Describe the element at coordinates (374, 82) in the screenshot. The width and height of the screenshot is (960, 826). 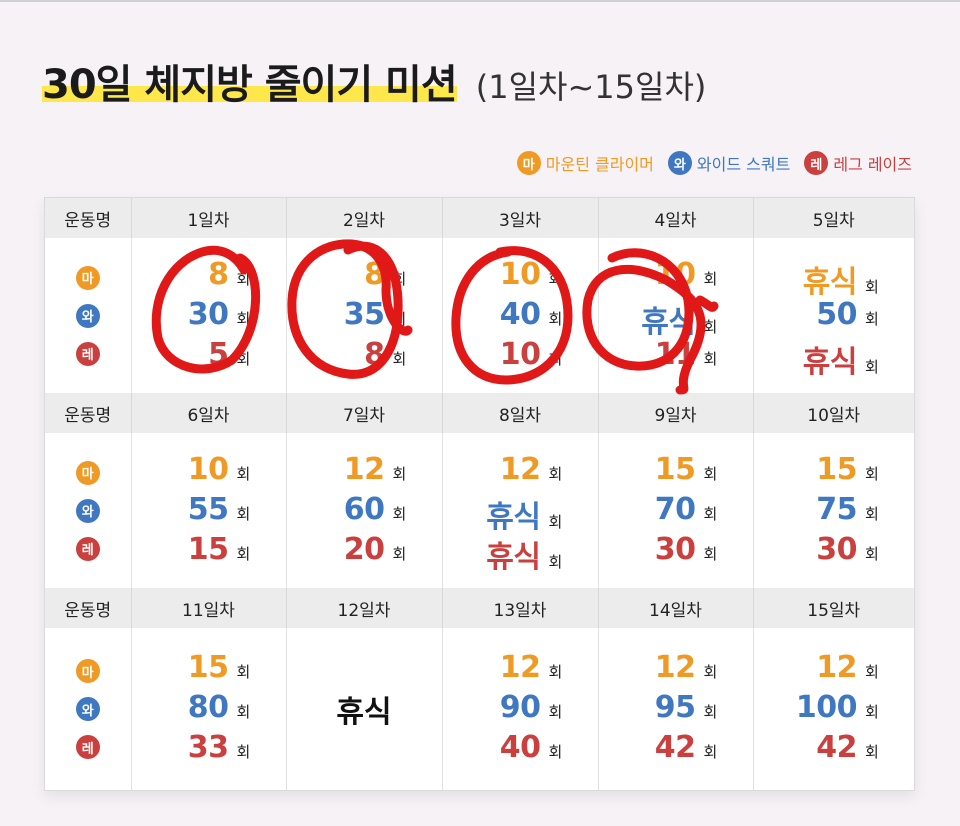
I see `header: 30일 체지방 줄이기 미션 (1일차~15일차)` at that location.